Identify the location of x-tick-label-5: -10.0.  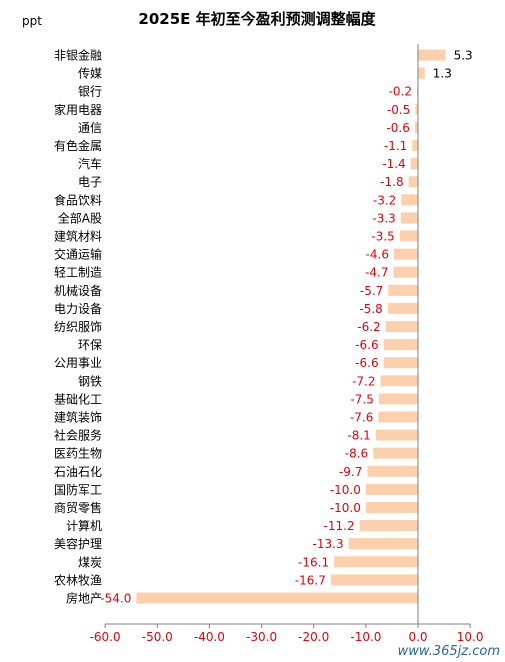
(365, 637).